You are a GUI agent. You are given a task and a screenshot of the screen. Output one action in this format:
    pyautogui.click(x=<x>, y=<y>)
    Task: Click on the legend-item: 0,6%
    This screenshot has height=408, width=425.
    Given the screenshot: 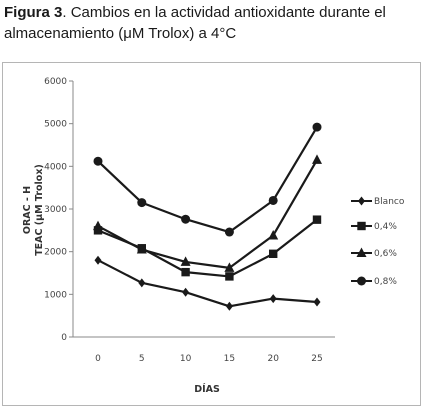 What is the action you would take?
    pyautogui.click(x=374, y=253)
    